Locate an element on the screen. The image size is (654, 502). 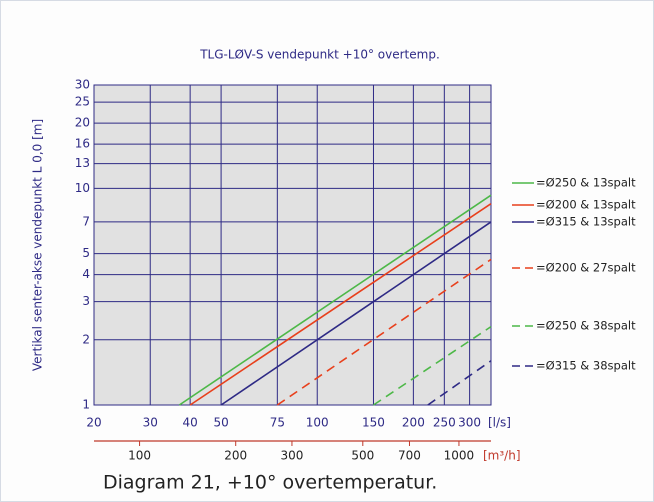
y-tick-label: 20 is located at coordinates (82, 123).